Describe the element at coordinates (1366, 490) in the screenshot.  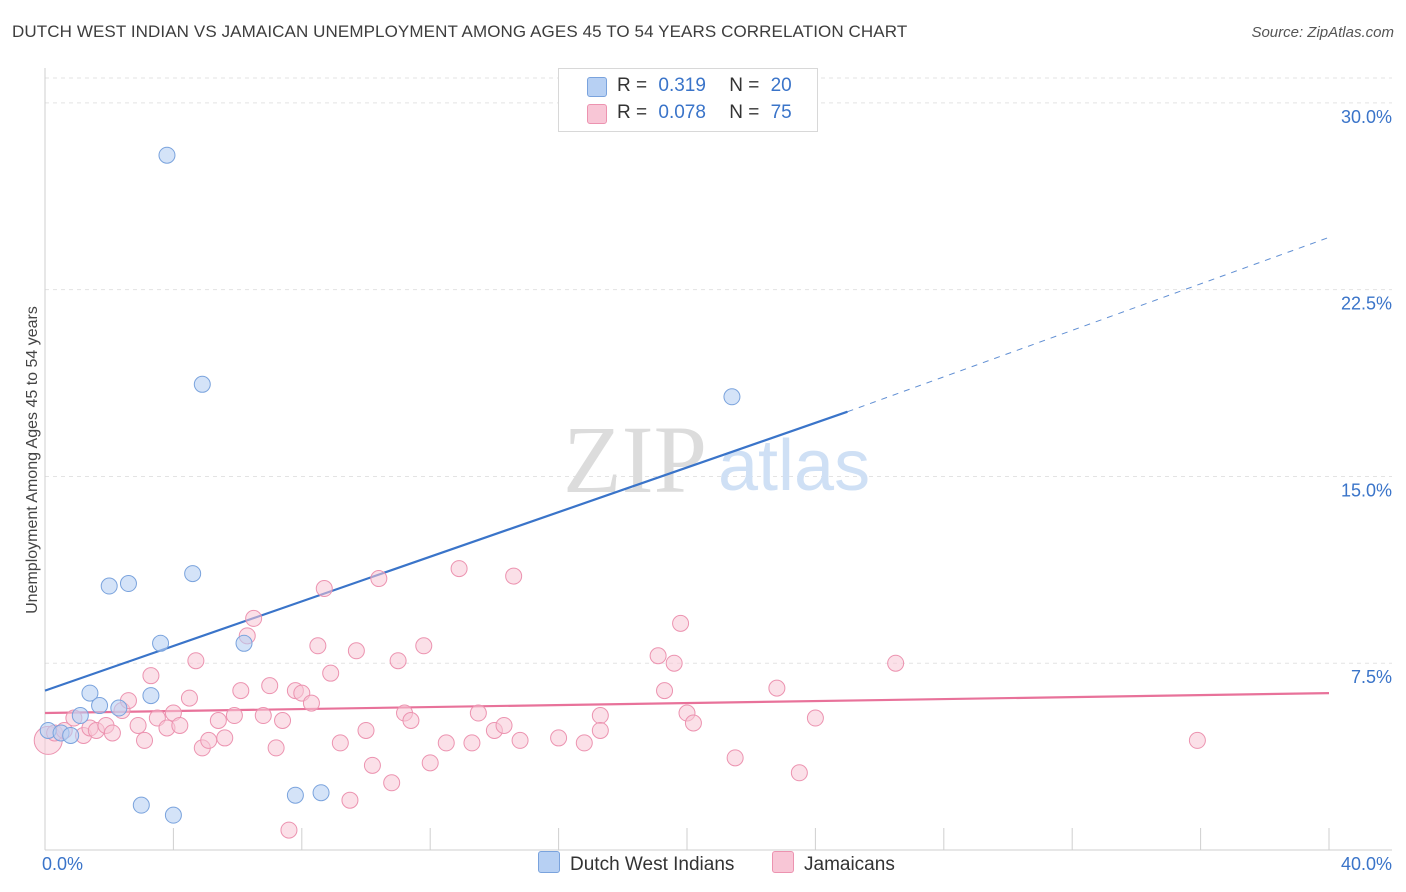
I see `y-tick-label-1: 15.0%` at that location.